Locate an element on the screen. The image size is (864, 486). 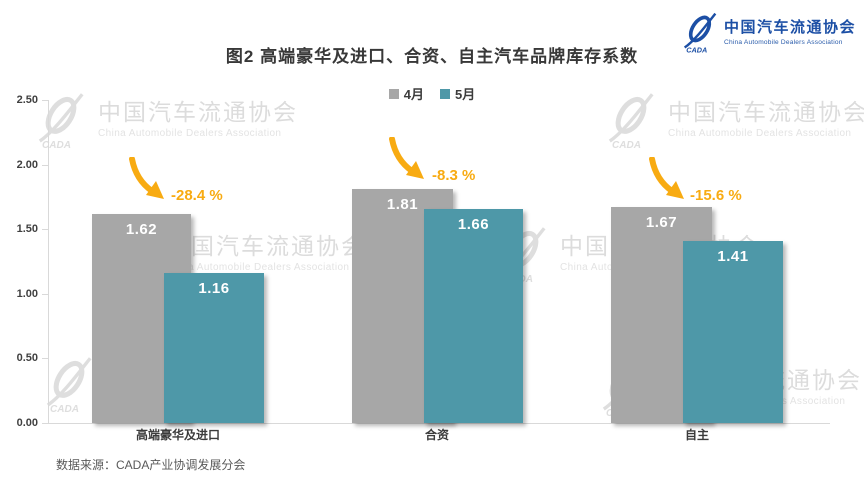
bar-value-label: 1.16 is located at coordinates (214, 288).